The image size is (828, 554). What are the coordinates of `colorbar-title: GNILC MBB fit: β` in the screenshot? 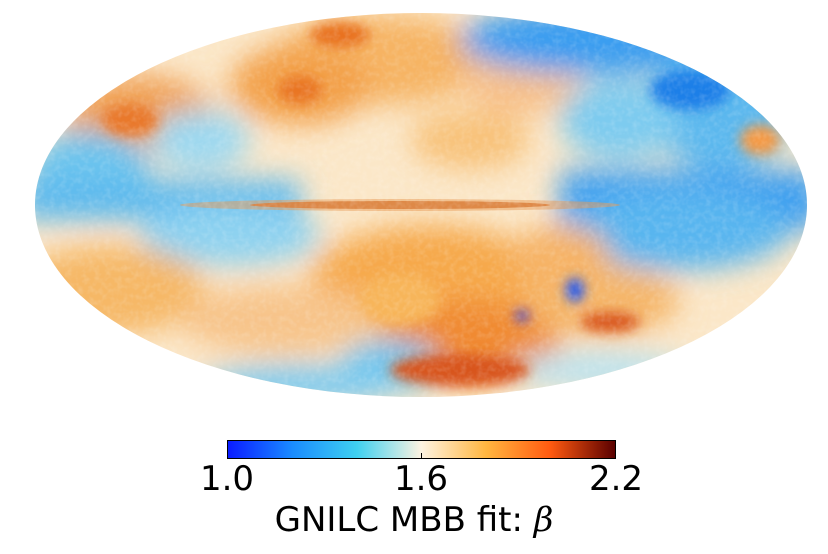 It's located at (414, 520).